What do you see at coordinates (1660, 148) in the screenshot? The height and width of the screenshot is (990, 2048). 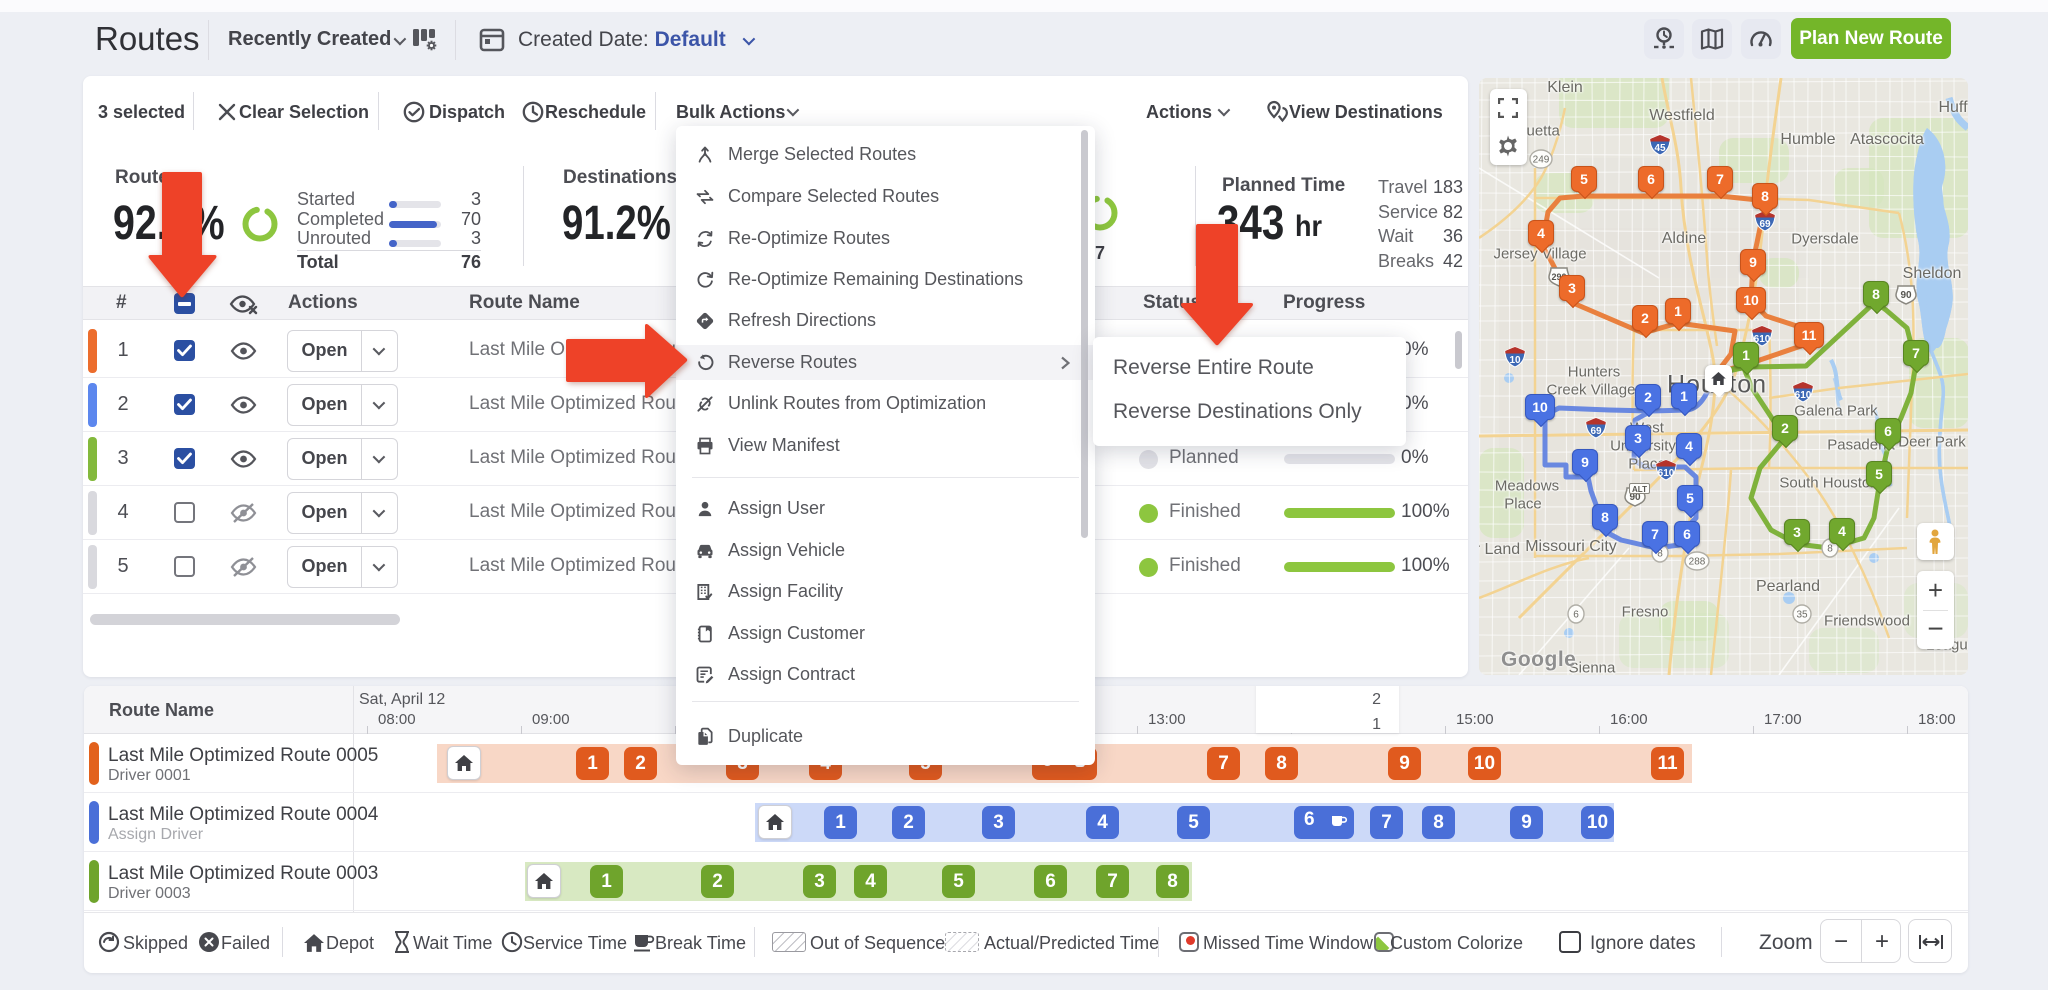 I see `svg-text: 45` at bounding box center [1660, 148].